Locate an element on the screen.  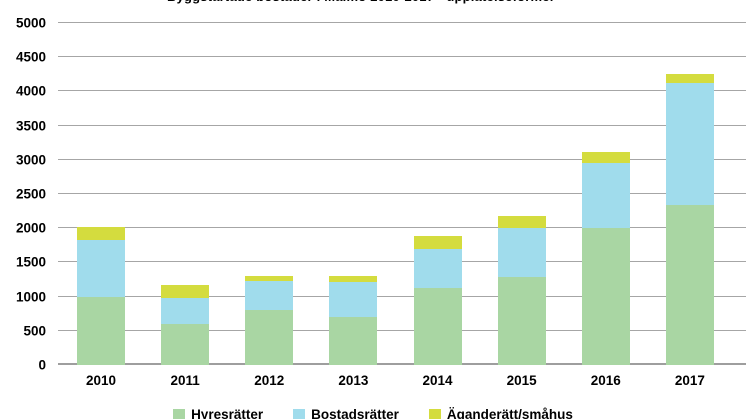
y-tick-label-1500: 1500 is located at coordinates (30, 262).